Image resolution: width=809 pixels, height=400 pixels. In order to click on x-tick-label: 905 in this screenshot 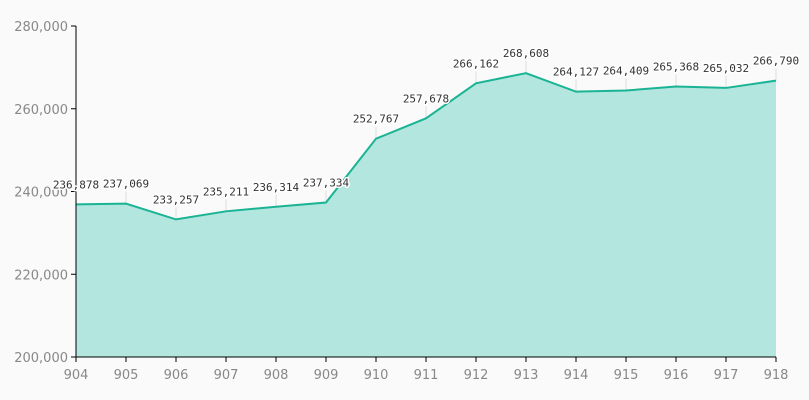, I will do `click(126, 375)`.